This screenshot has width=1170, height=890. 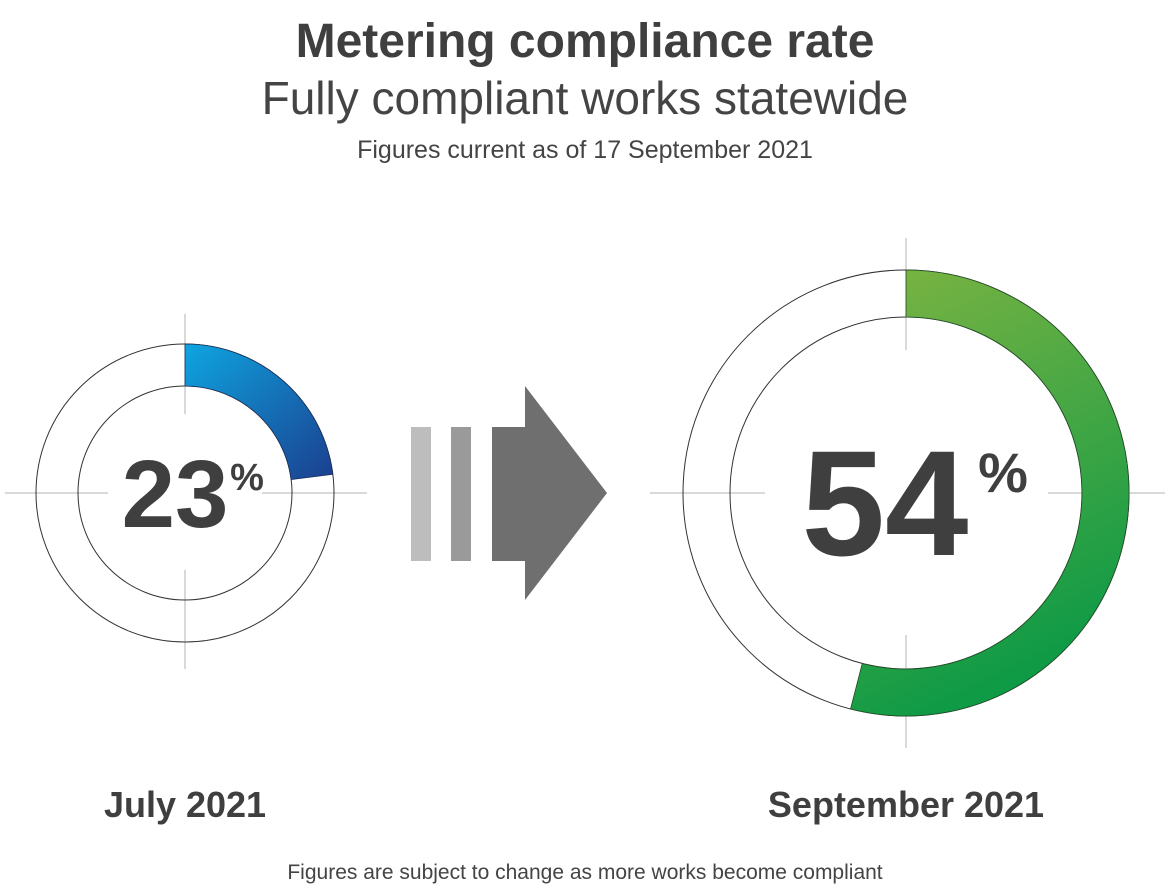 I want to click on donut-july: 23 %, so click(x=186, y=491).